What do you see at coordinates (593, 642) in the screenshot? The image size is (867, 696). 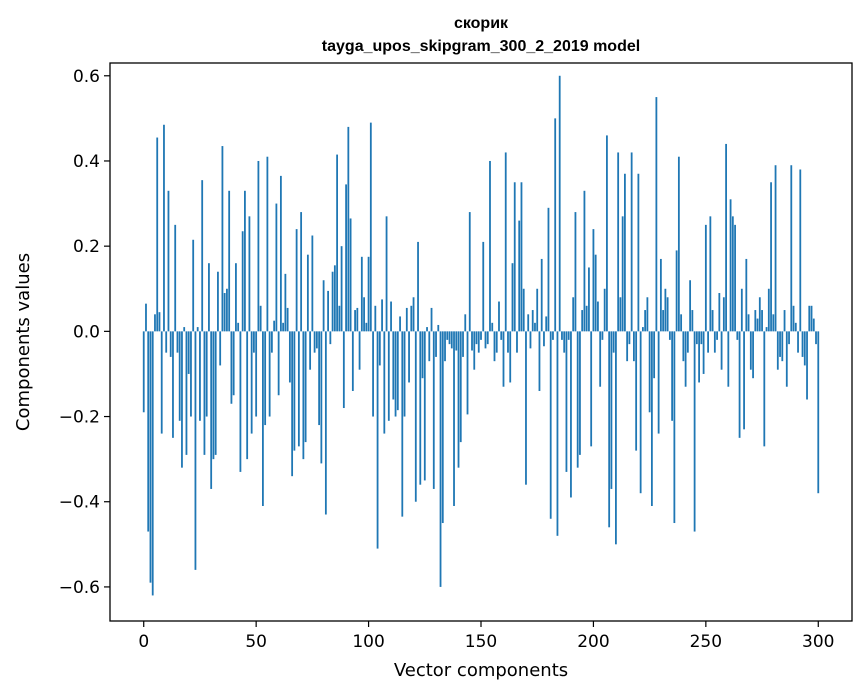 I see `x-tick-label: 200` at bounding box center [593, 642].